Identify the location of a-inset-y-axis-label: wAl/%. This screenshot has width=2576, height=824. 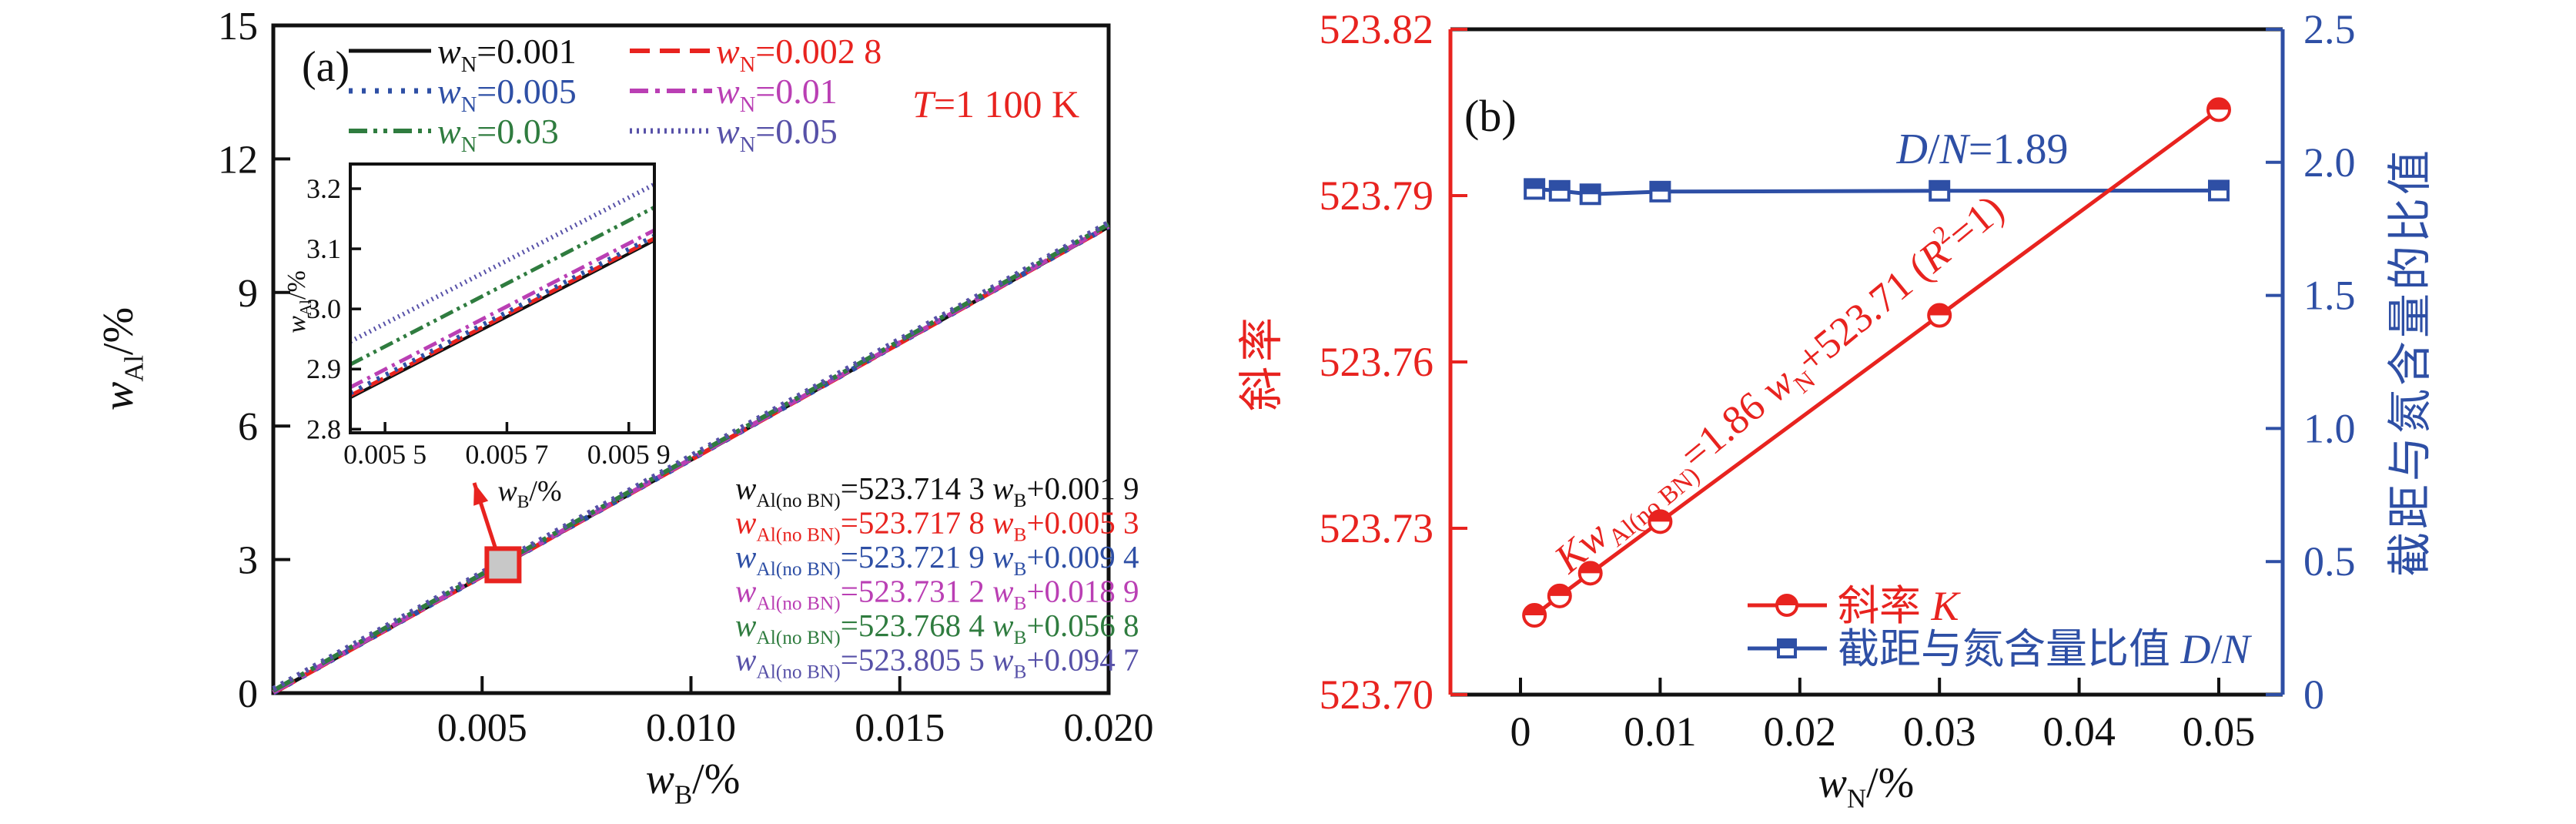
(299, 301).